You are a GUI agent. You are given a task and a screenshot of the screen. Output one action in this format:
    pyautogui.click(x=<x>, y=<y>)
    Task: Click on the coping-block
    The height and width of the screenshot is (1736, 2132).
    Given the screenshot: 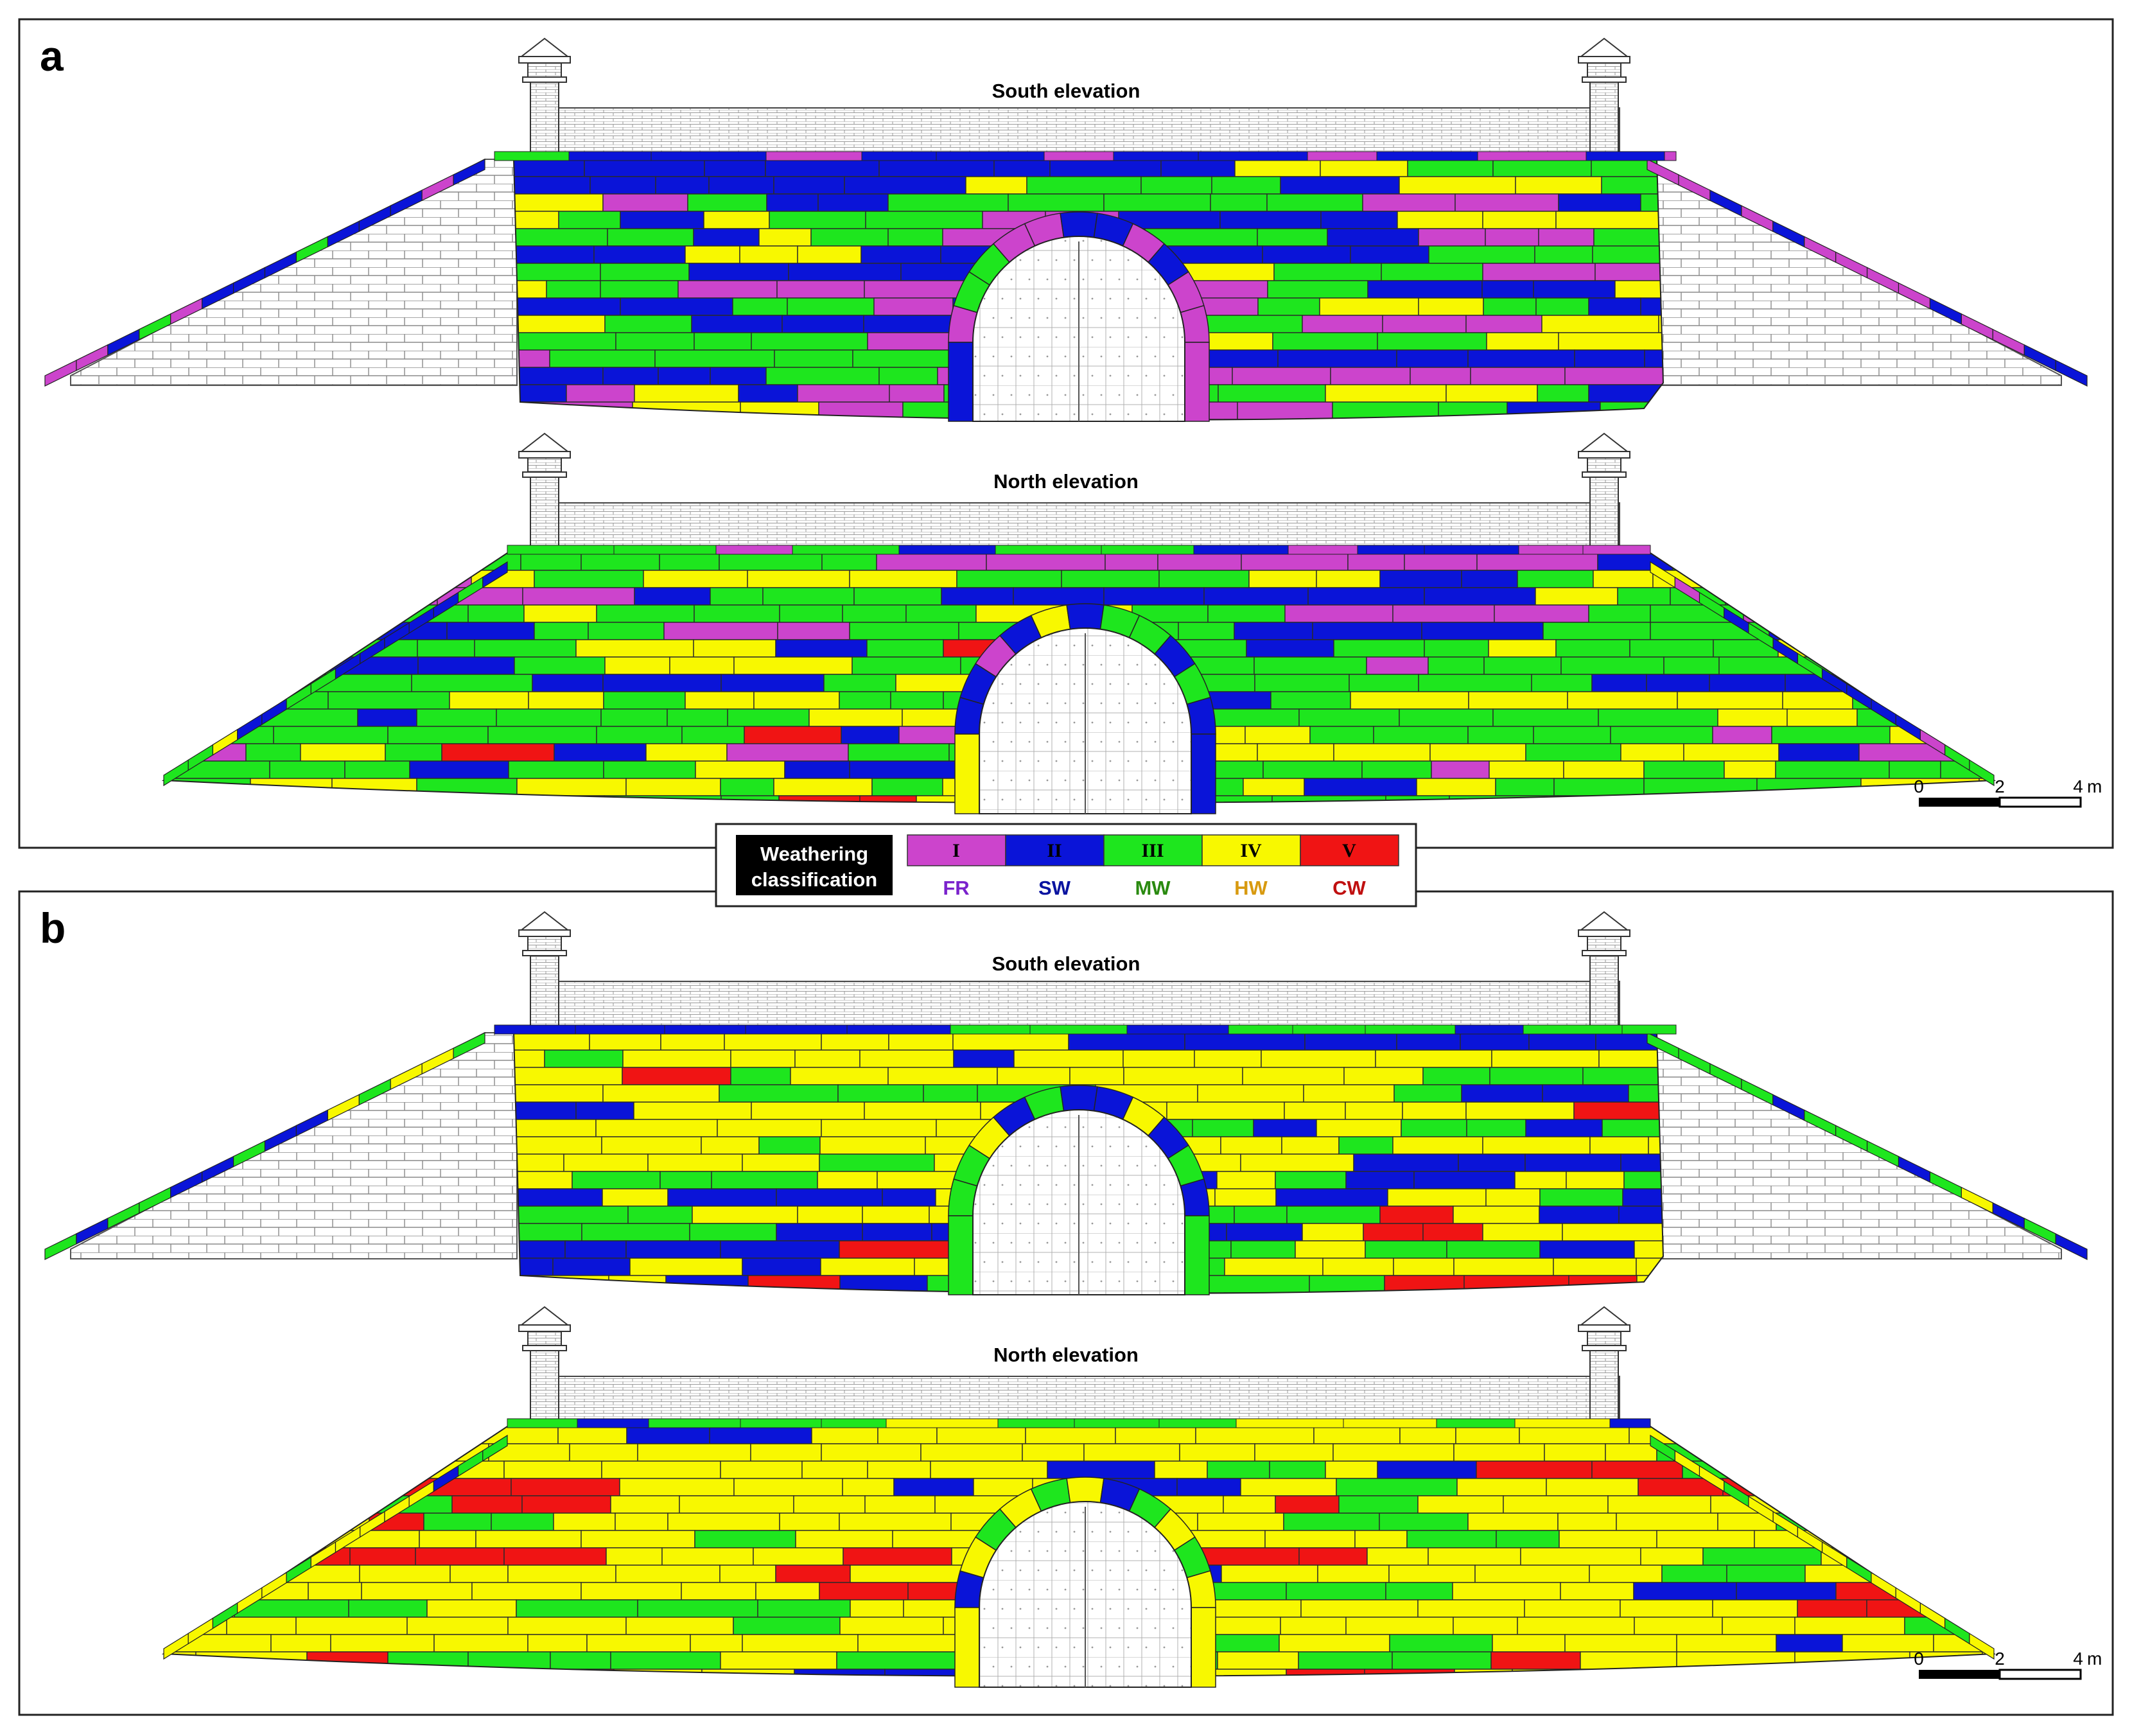 What is the action you would take?
    pyautogui.click(x=1663, y=1046)
    